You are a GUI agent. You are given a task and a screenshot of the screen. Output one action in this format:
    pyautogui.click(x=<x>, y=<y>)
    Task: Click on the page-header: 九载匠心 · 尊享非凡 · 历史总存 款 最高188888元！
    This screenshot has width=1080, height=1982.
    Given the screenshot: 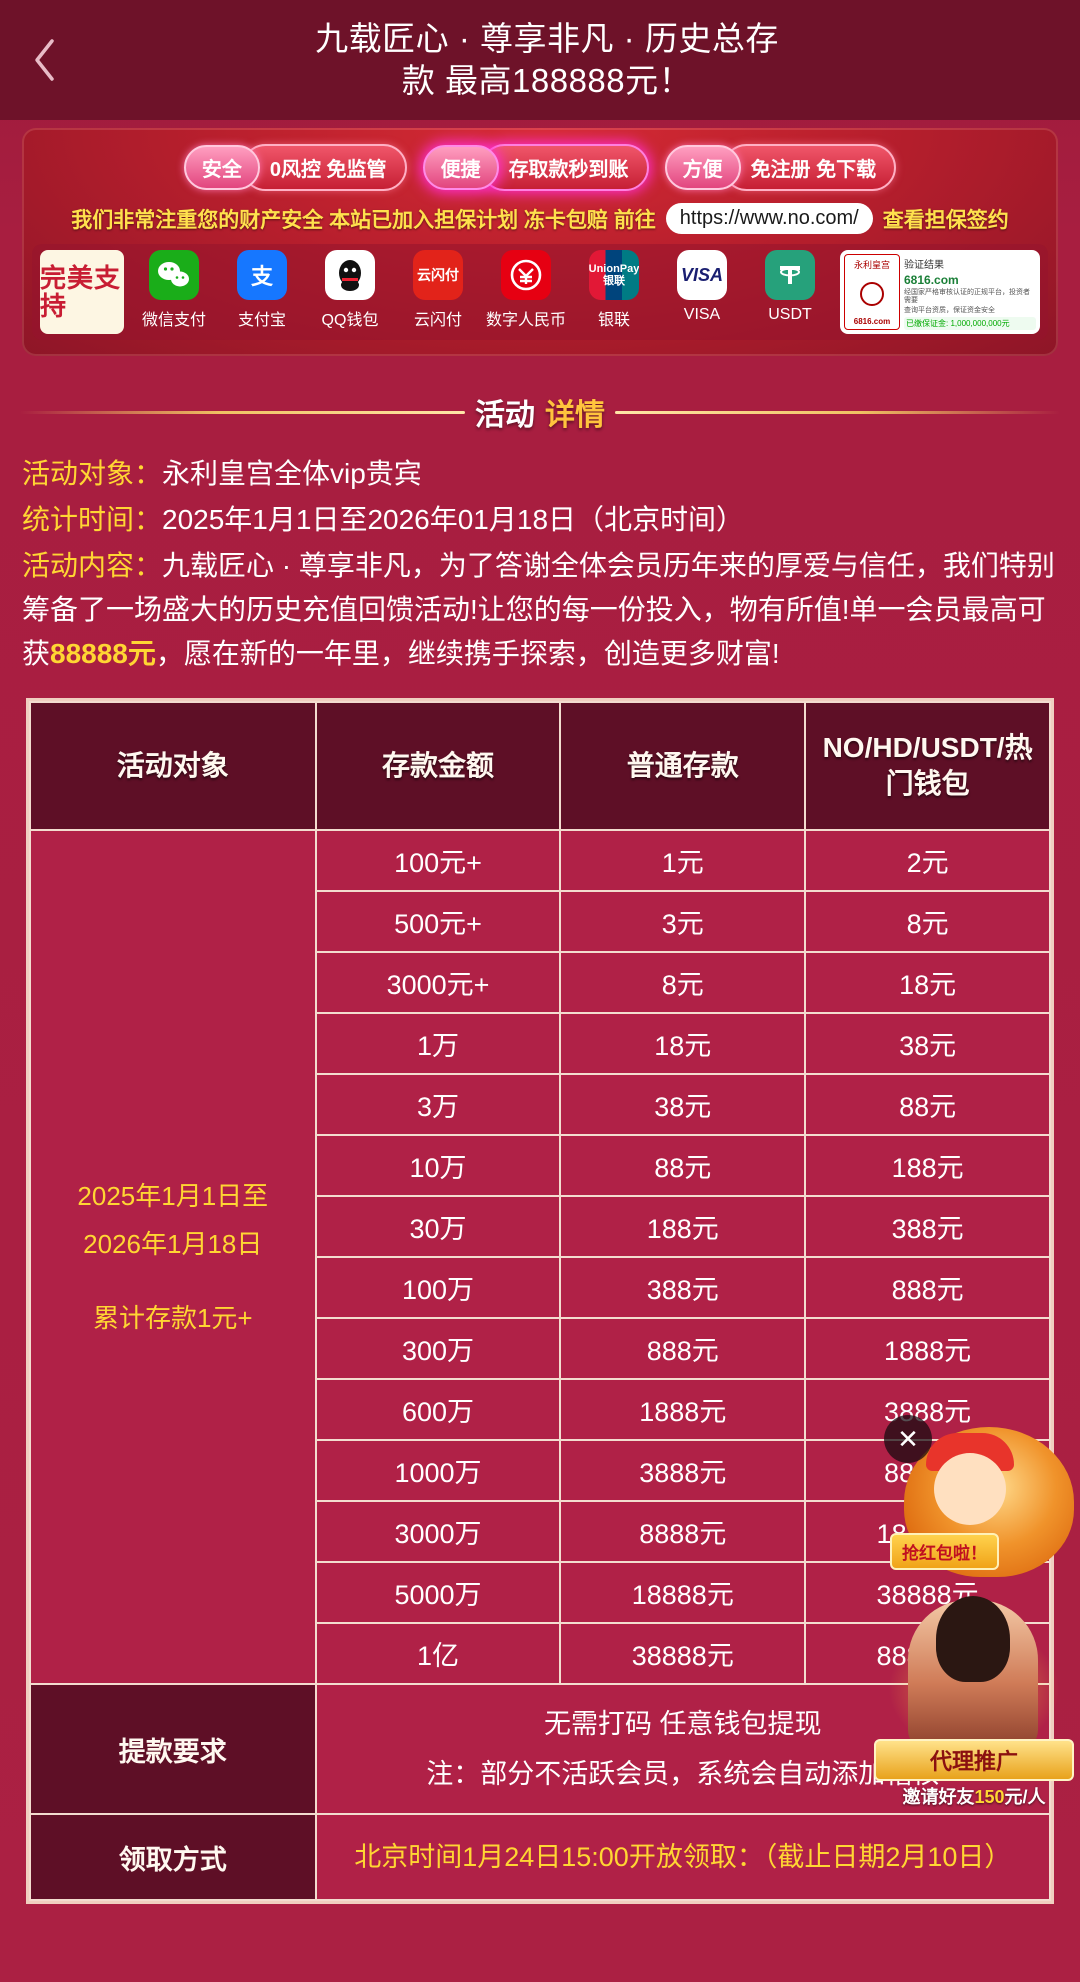 What is the action you would take?
    pyautogui.click(x=540, y=60)
    